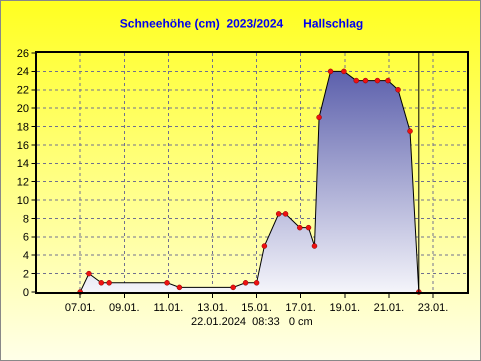  I want to click on x-tick-label: 09.01., so click(124, 308).